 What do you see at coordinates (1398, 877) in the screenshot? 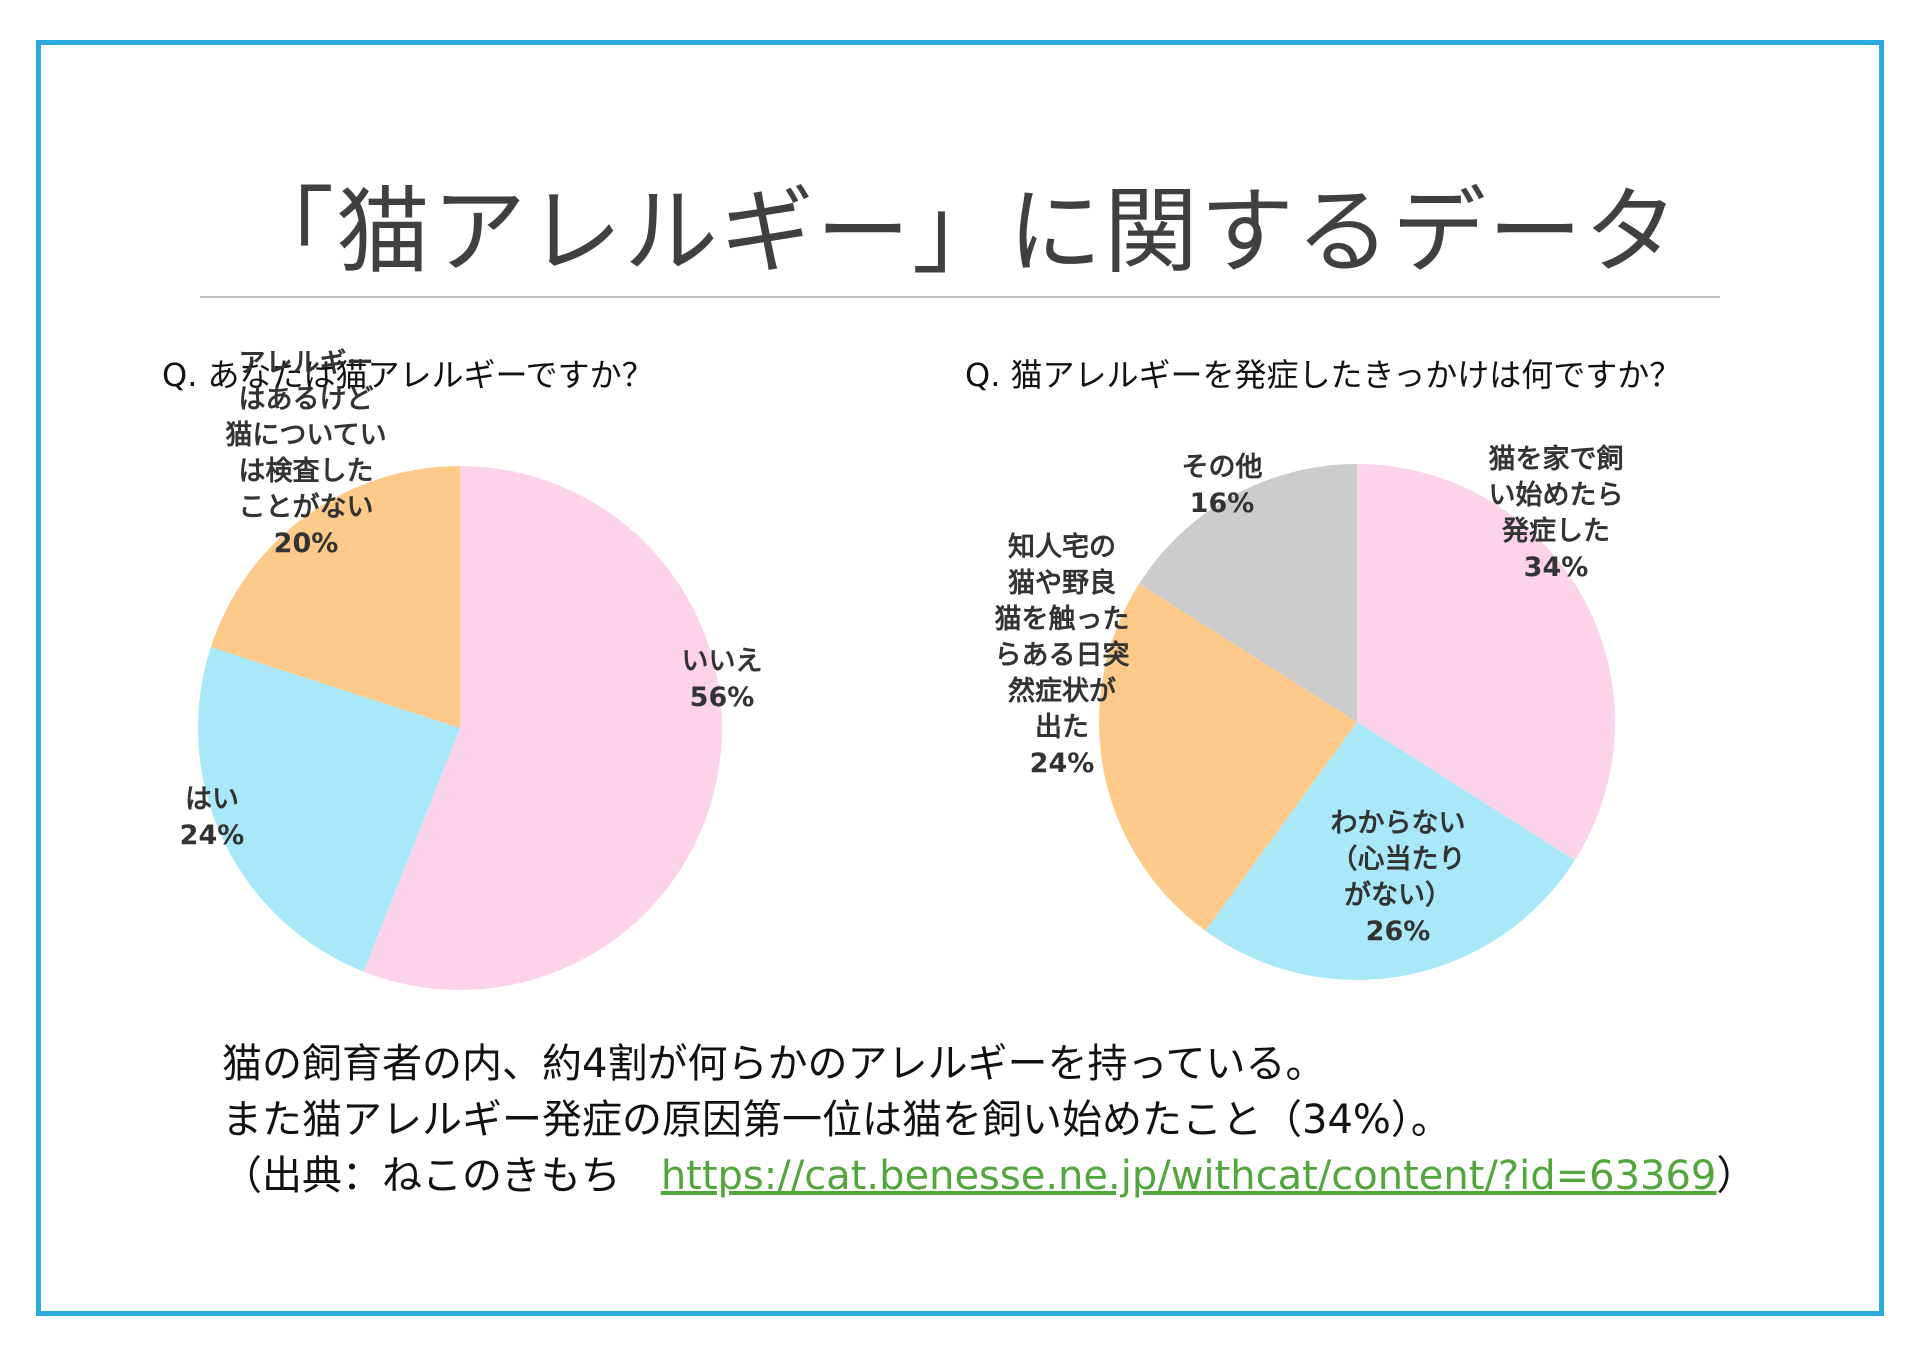
I see `chart-2-label-2: わからない（心当たりがない） 26%` at bounding box center [1398, 877].